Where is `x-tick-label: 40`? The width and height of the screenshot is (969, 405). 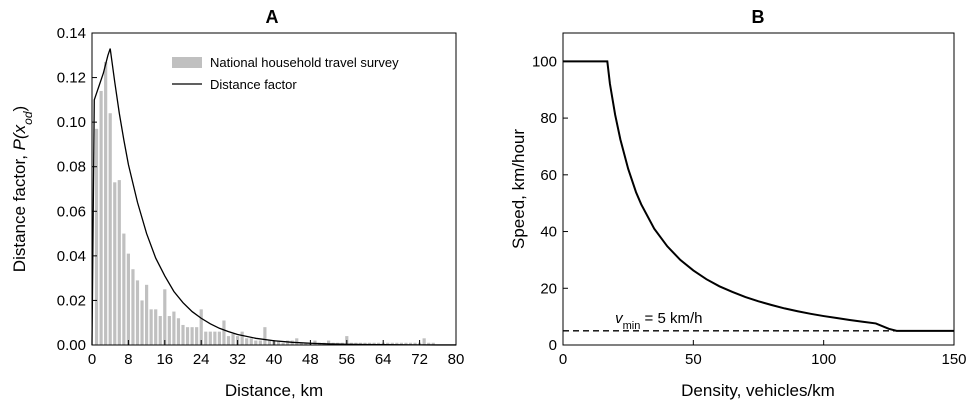 x-tick-label: 40 is located at coordinates (274, 359).